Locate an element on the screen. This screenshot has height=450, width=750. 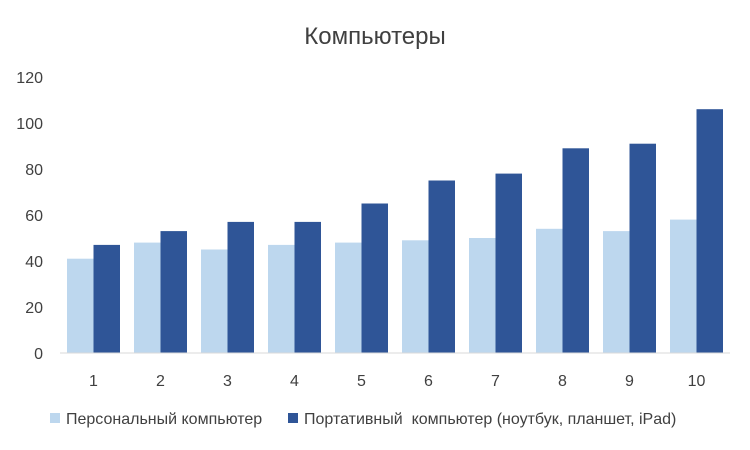
y-tick-label: 0 is located at coordinates (38, 354).